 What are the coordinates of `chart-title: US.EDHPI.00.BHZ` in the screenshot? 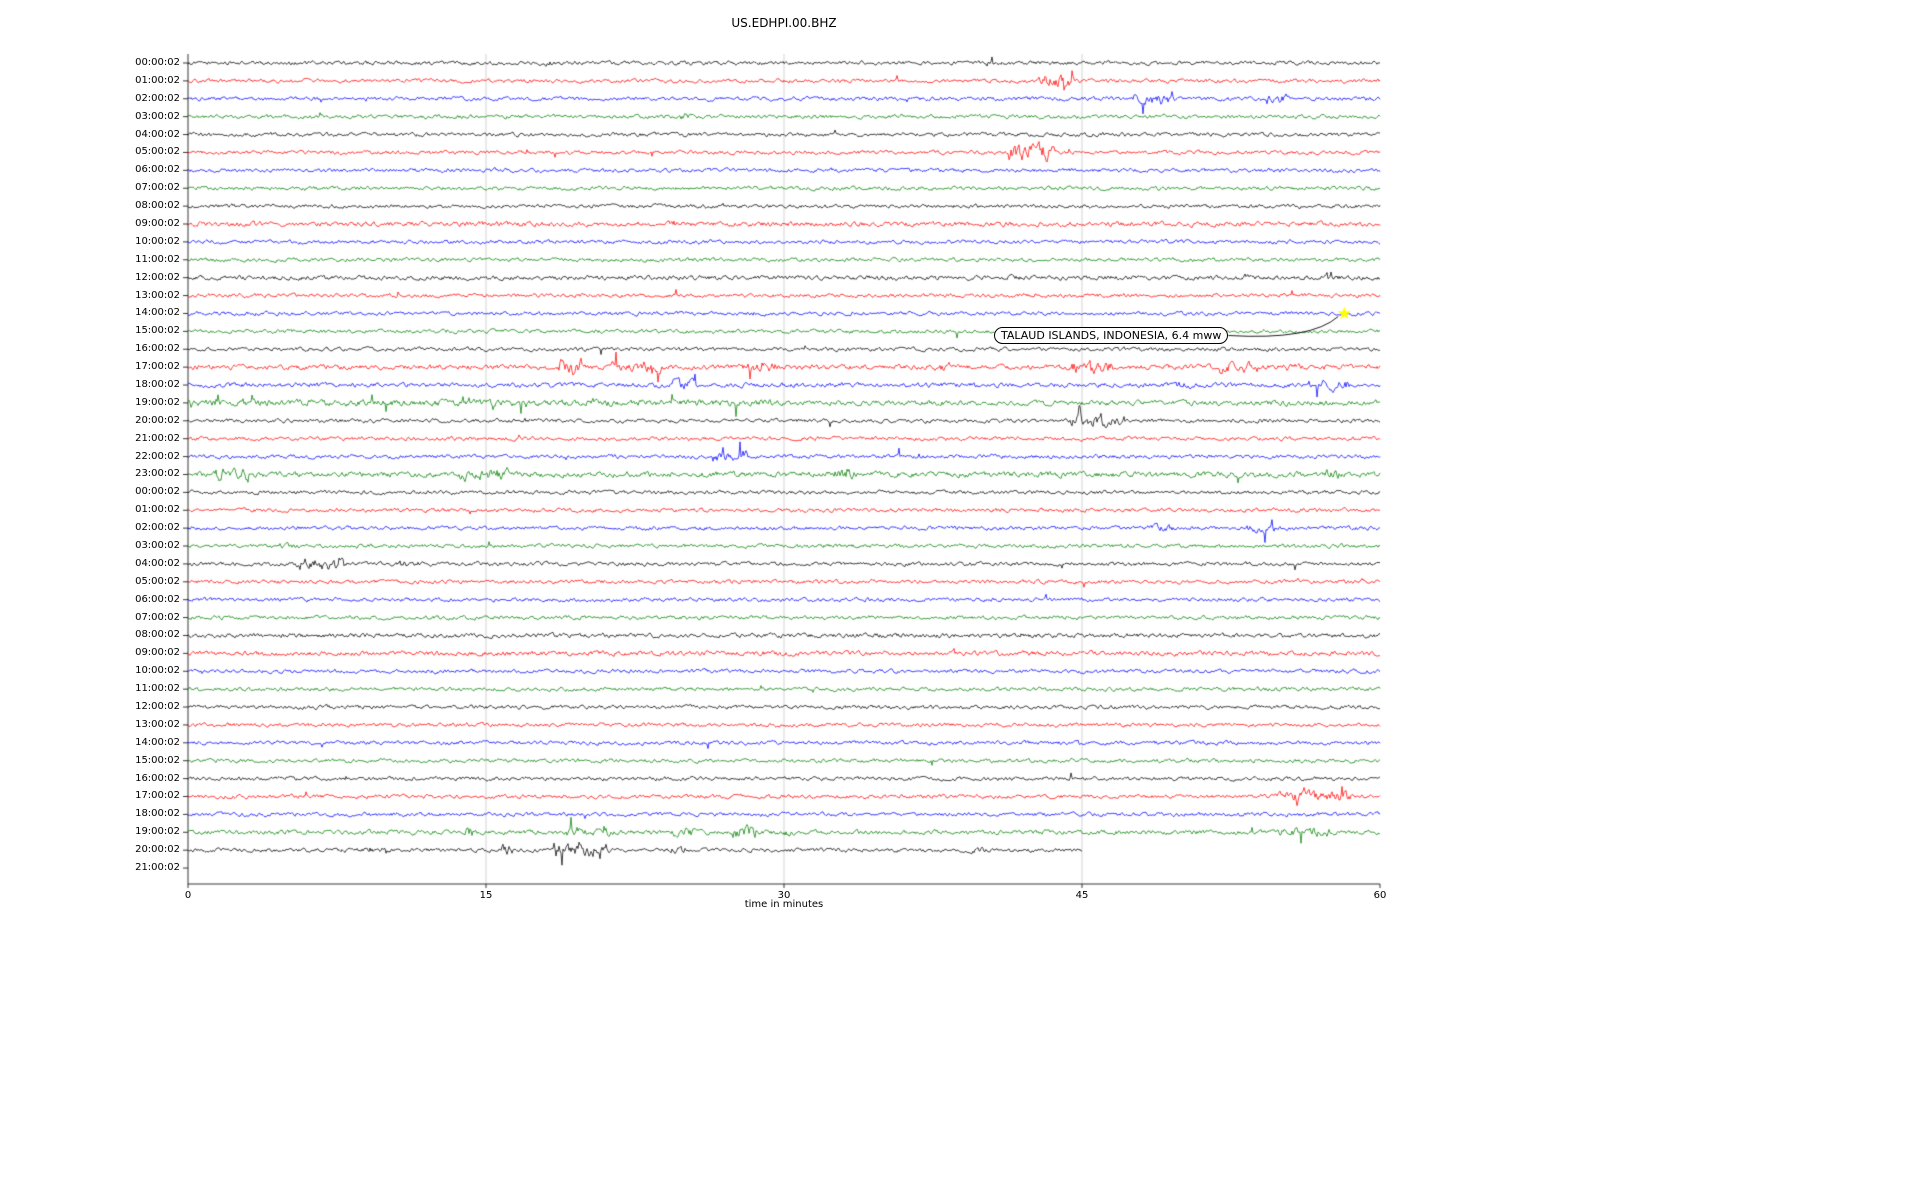 It's located at (784, 23).